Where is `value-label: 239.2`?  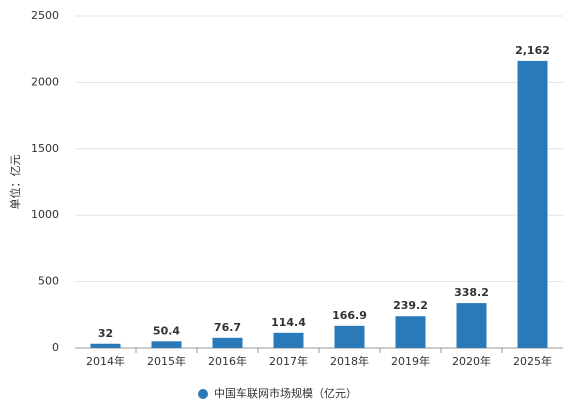
value-label: 239.2 is located at coordinates (410, 305).